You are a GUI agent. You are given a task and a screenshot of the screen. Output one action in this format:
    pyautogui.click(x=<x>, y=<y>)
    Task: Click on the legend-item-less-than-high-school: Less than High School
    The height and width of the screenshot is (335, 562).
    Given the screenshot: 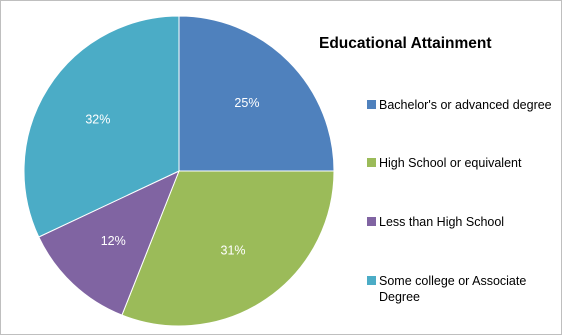 What is the action you would take?
    pyautogui.click(x=460, y=222)
    